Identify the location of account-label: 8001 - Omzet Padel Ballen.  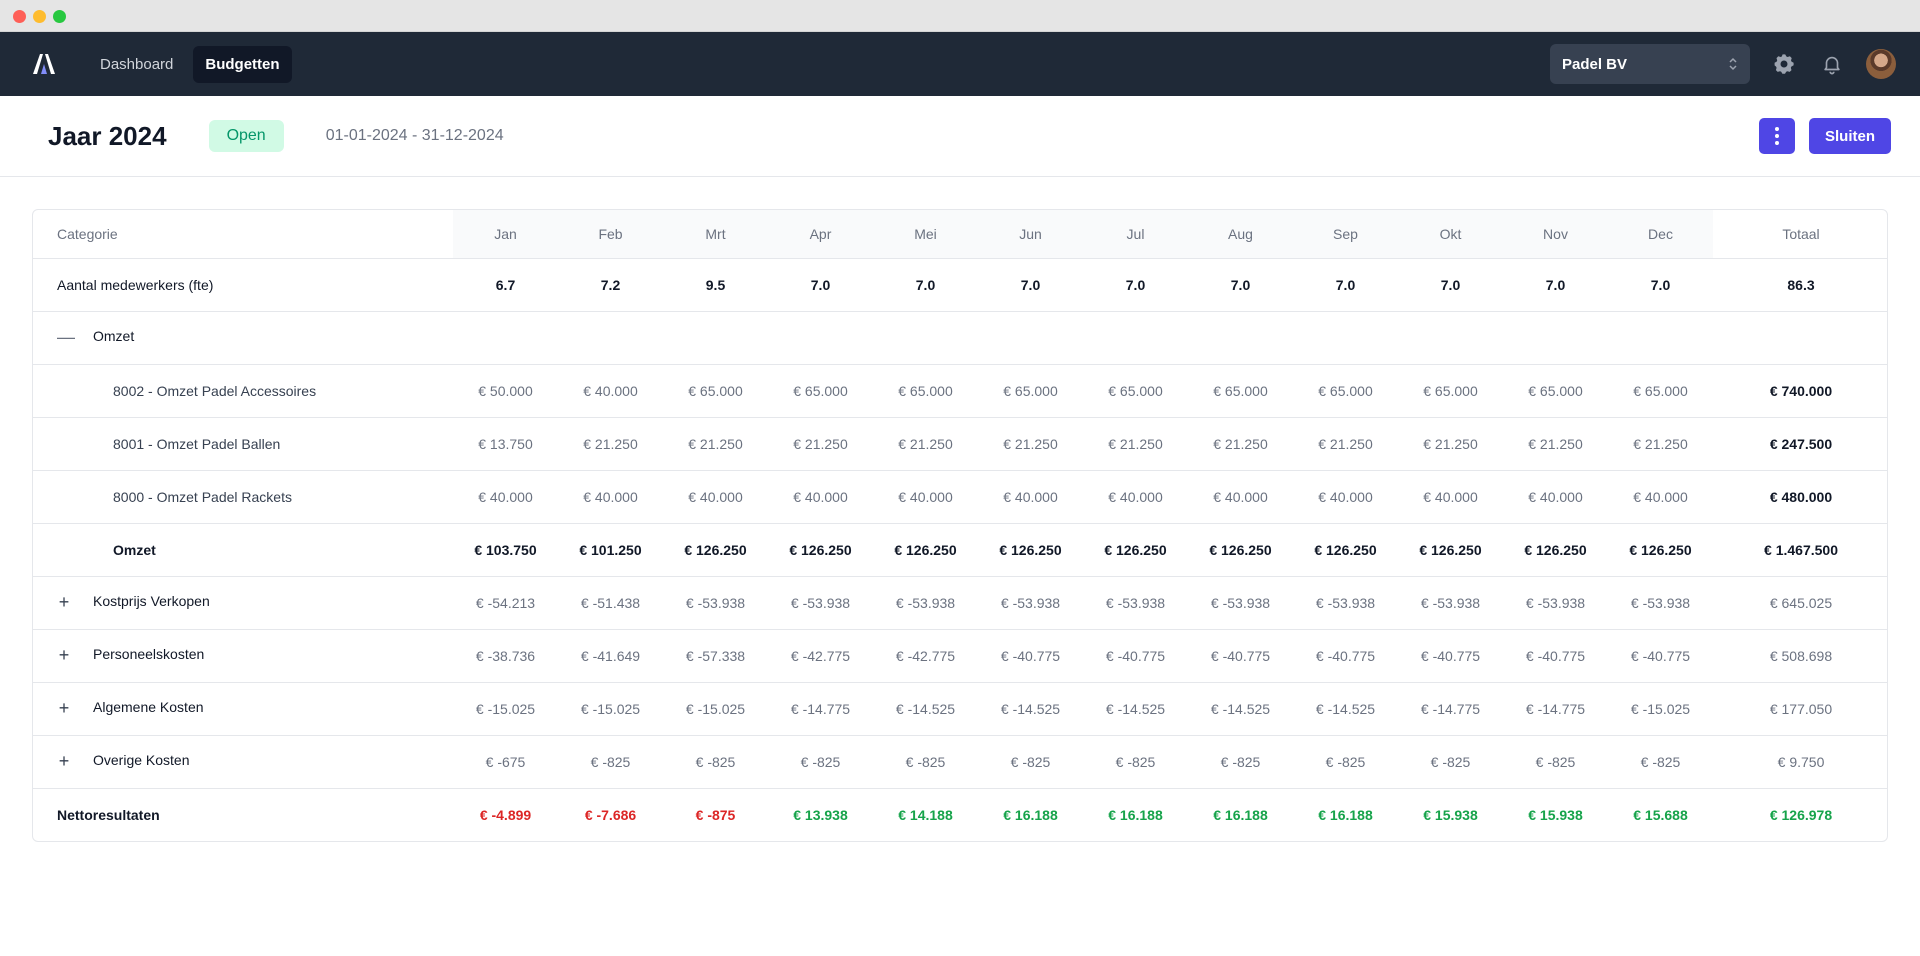
(243, 444).